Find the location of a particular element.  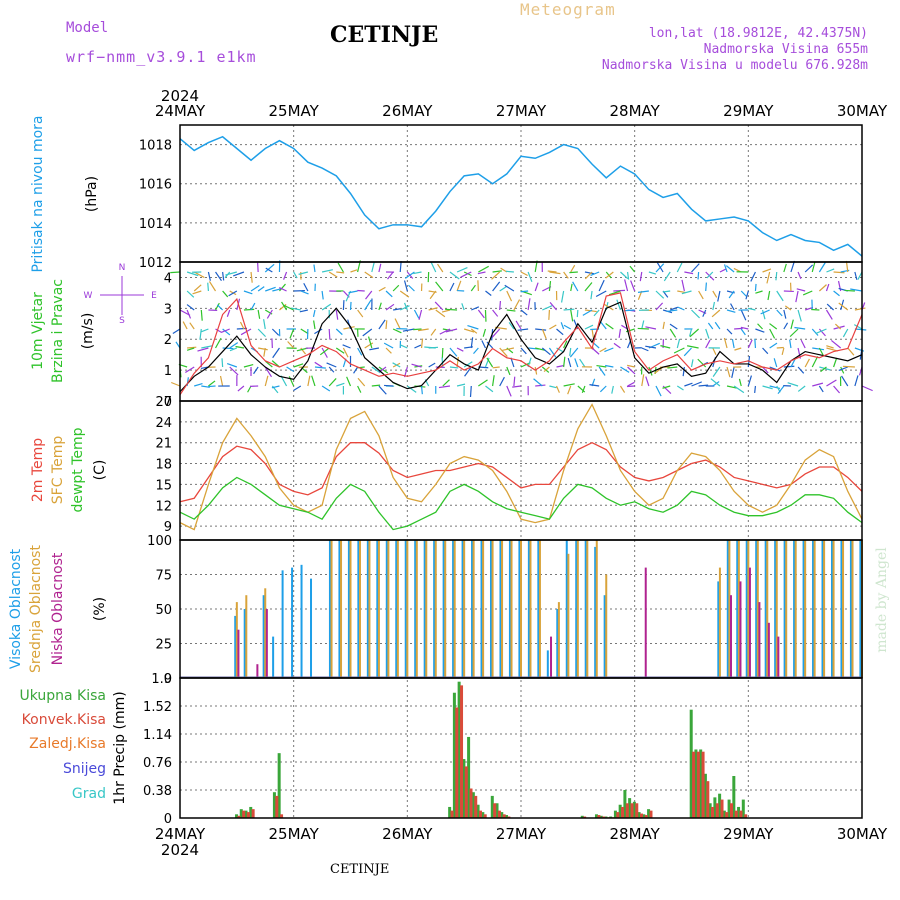

y-tick-label: 15 is located at coordinates (163, 485).